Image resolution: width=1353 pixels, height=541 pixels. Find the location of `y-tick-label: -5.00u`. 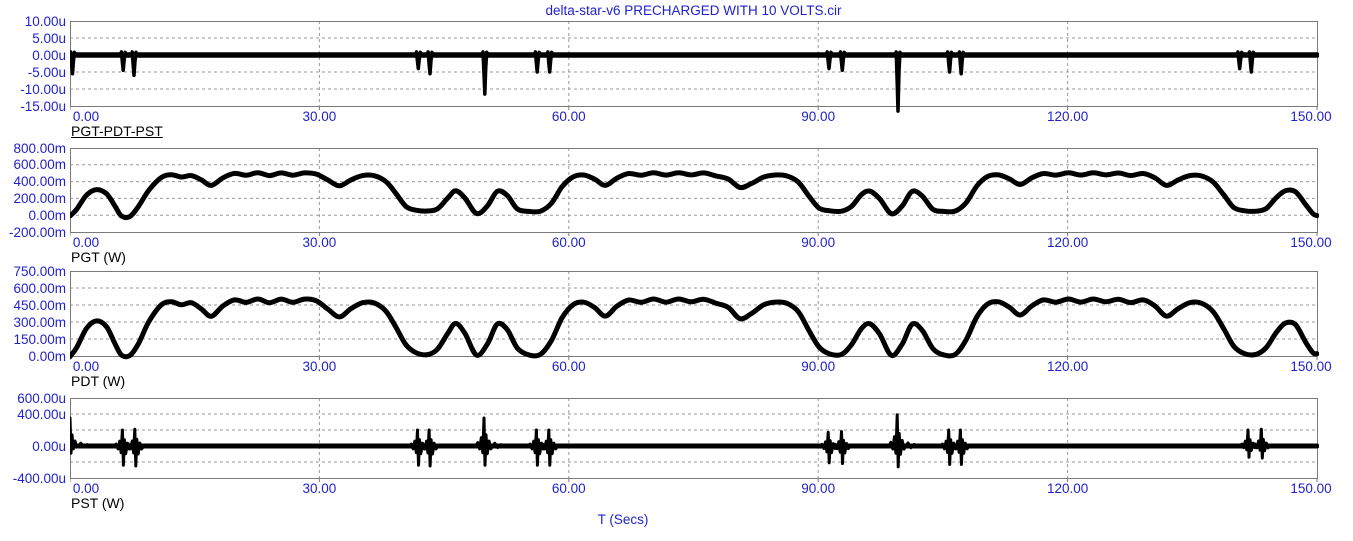

y-tick-label: -5.00u is located at coordinates (46, 72).